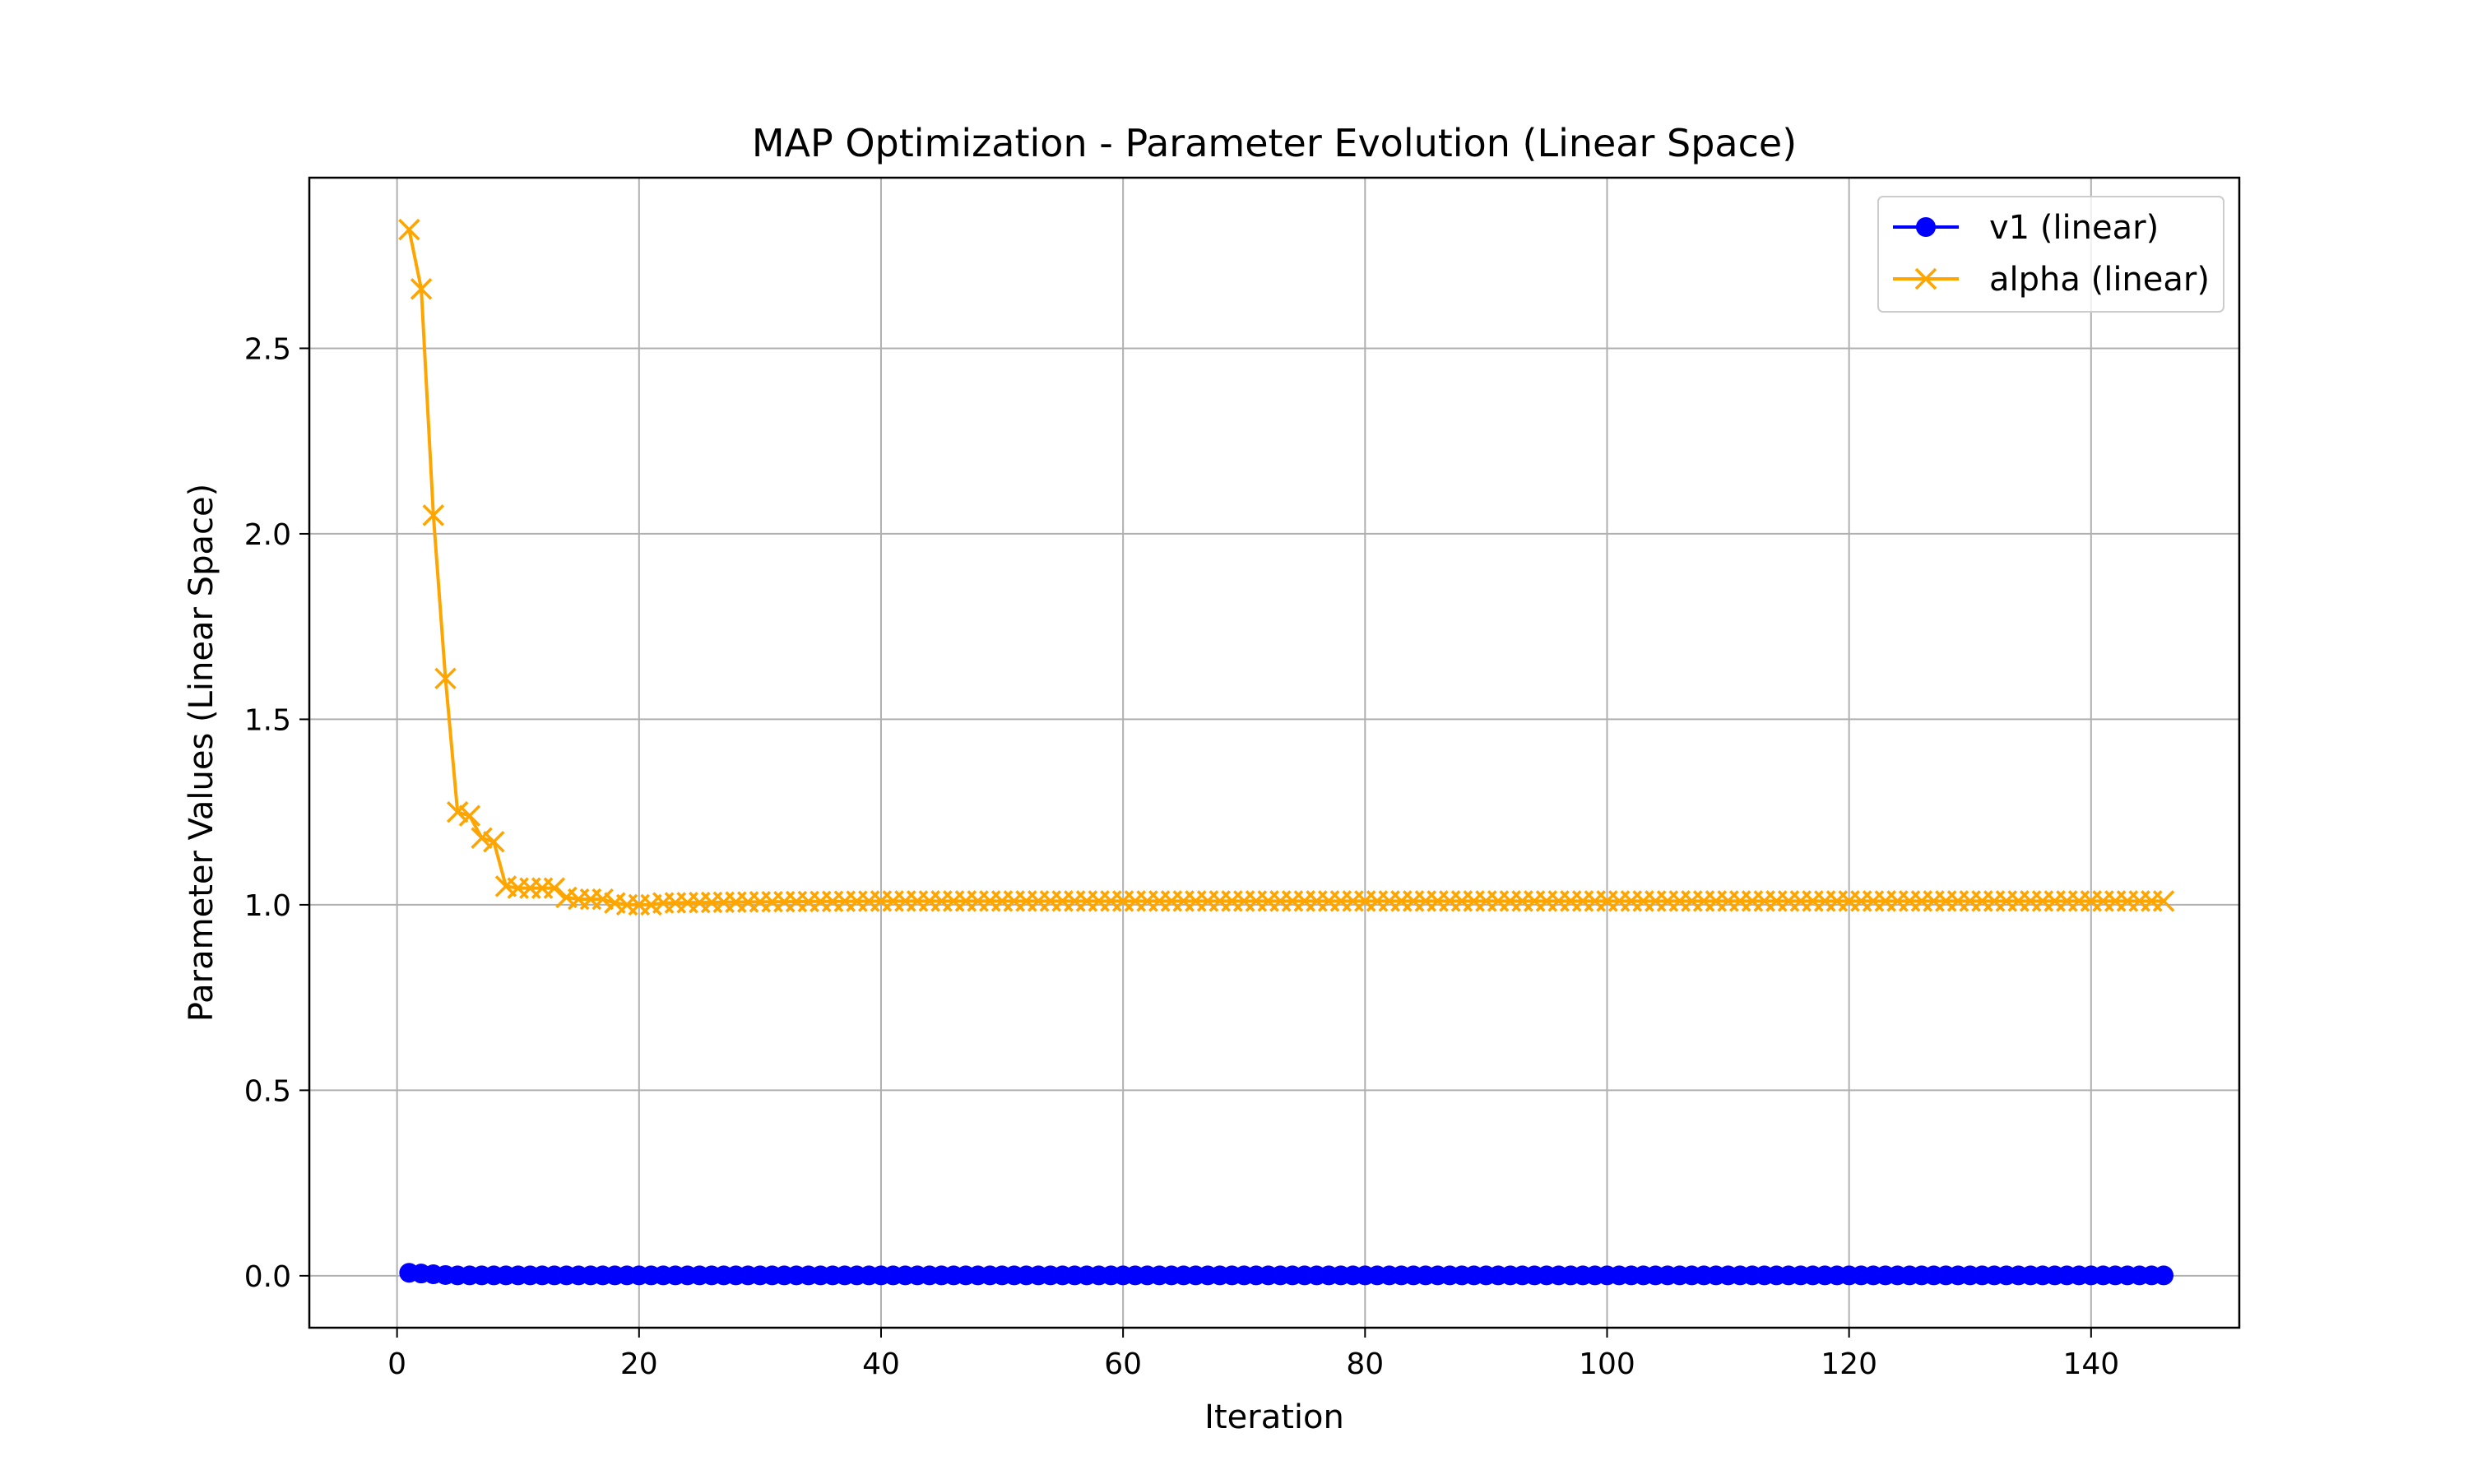 Image resolution: width=2468 pixels, height=1484 pixels. Describe the element at coordinates (1274, 1417) in the screenshot. I see `x-axis-label: Iteration` at that location.